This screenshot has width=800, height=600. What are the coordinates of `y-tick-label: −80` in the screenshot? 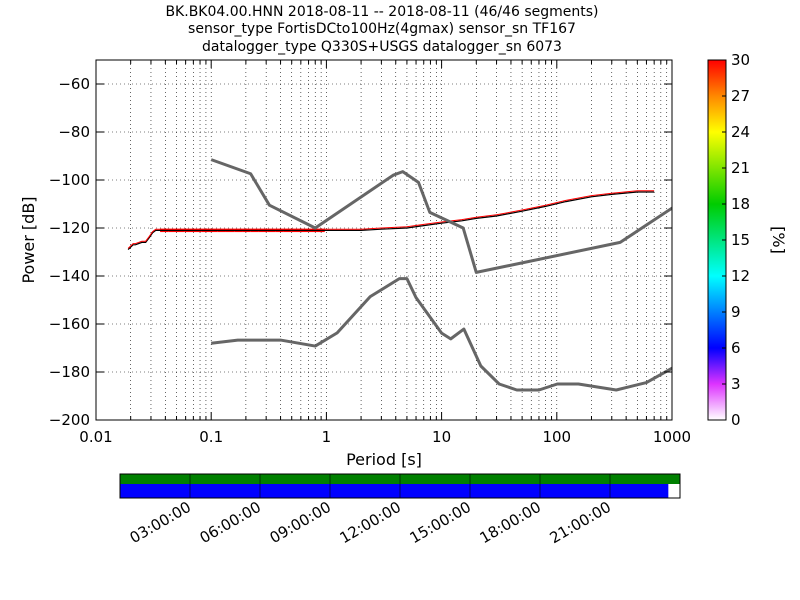 It's located at (74, 132).